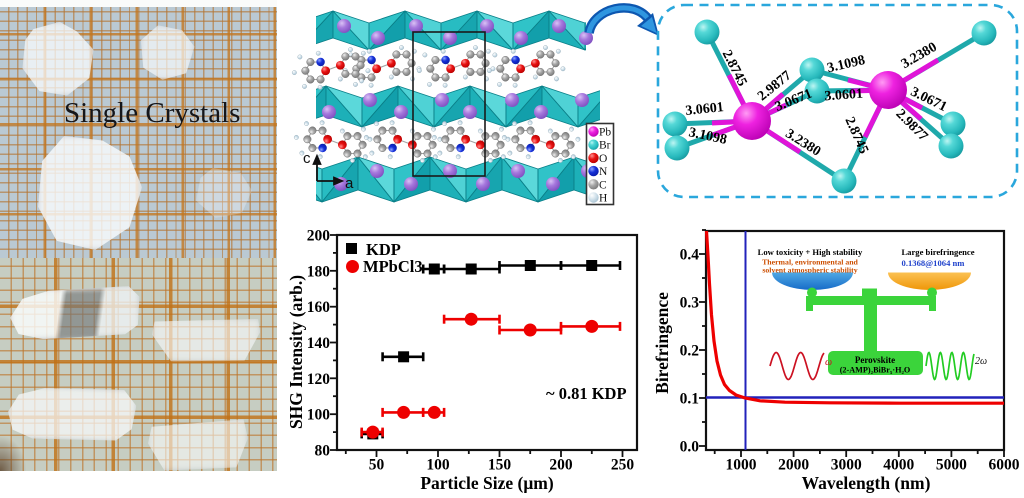 The height and width of the screenshot is (498, 1024). I want to click on svg-text: c, so click(307, 158).